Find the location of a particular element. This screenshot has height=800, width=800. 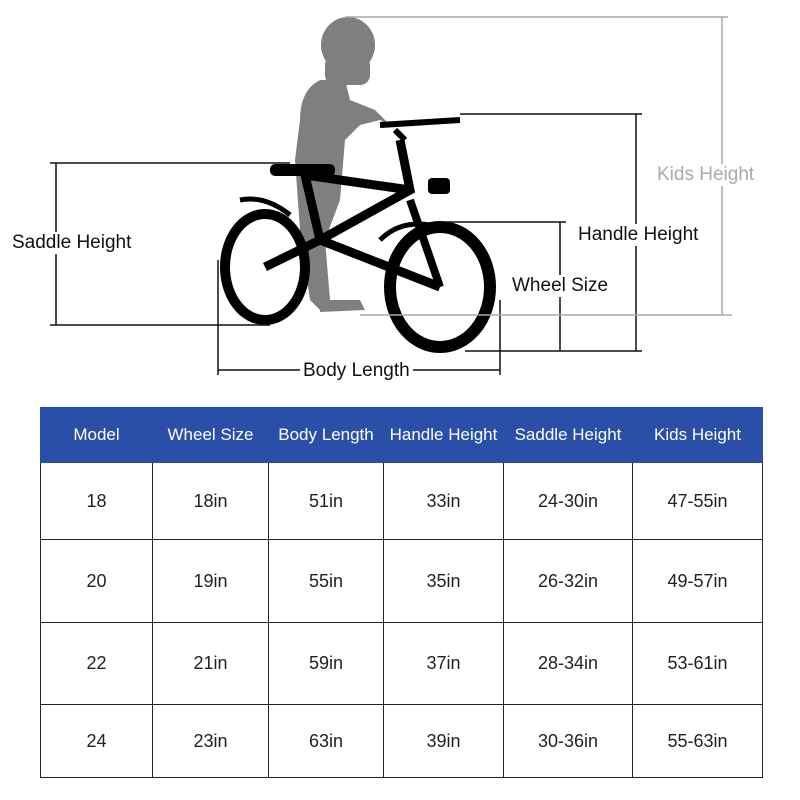

table-cell: 19in is located at coordinates (210, 581).